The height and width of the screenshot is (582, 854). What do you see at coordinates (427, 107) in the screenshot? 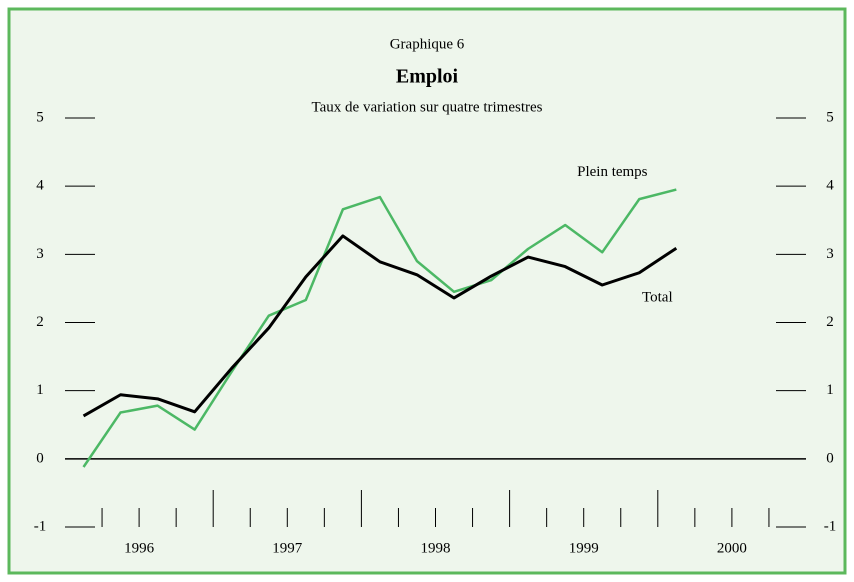
I see `chart-caption: Taux de variation sur quatre trimestres` at bounding box center [427, 107].